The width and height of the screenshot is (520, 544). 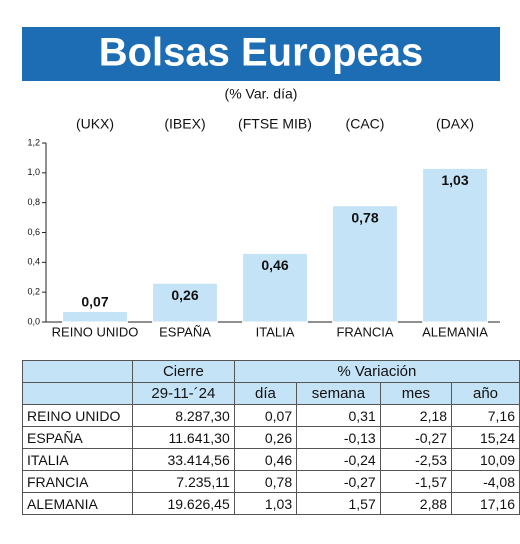 I want to click on title-band, so click(x=261, y=54).